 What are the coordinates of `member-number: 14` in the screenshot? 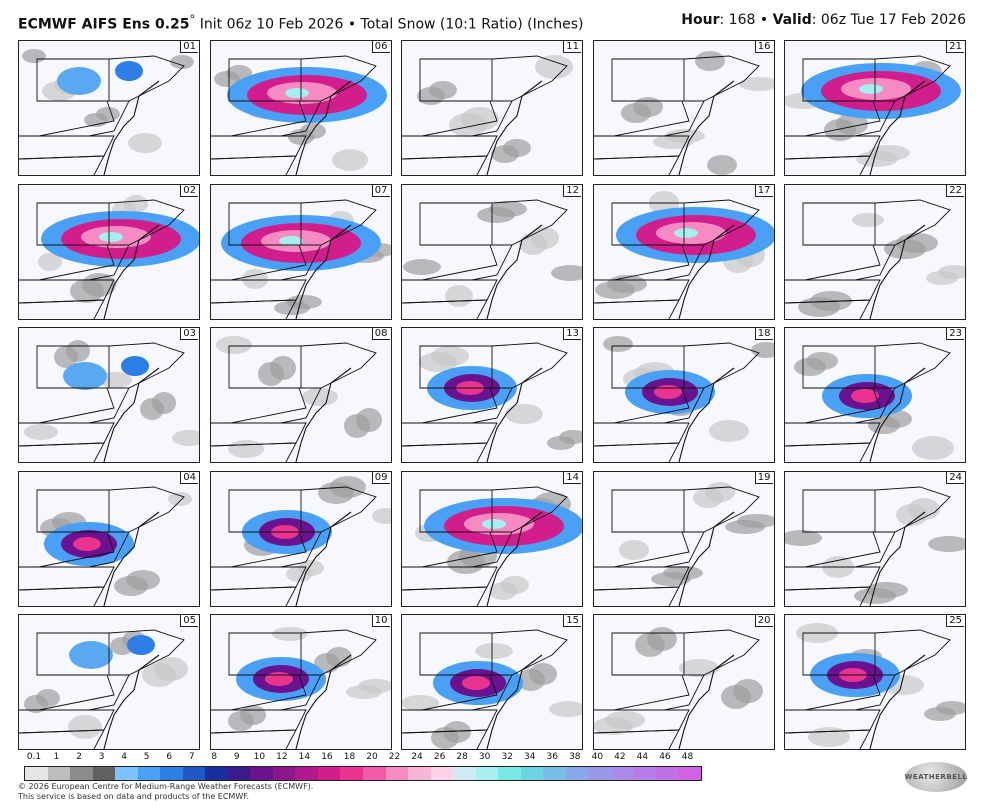 It's located at (572, 477).